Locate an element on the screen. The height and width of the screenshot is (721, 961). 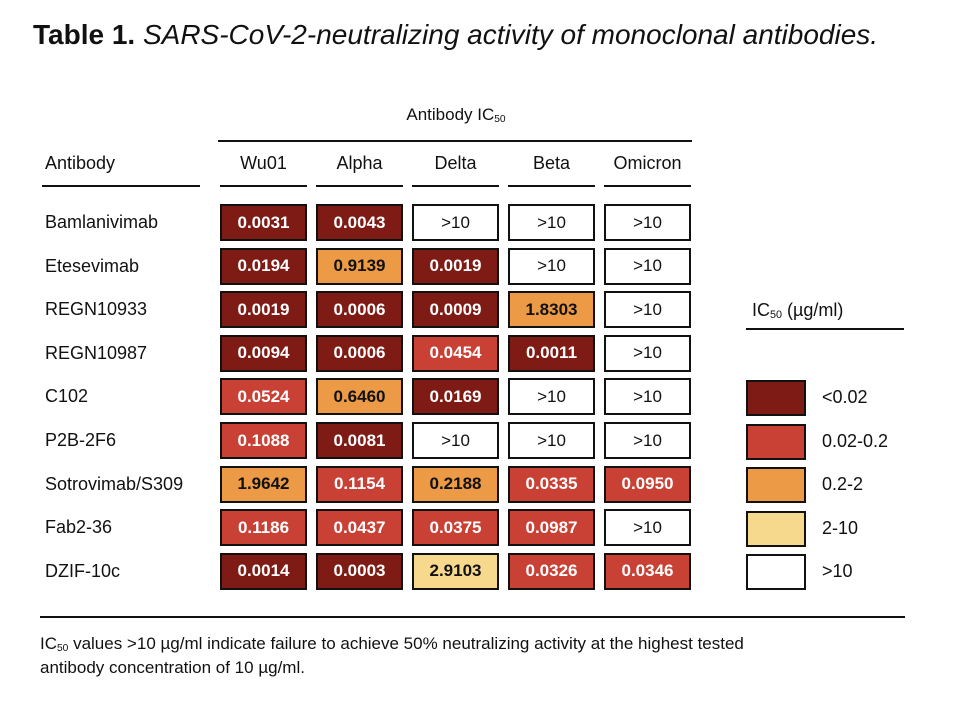
ic50-cell: 0.0950 is located at coordinates (647, 484).